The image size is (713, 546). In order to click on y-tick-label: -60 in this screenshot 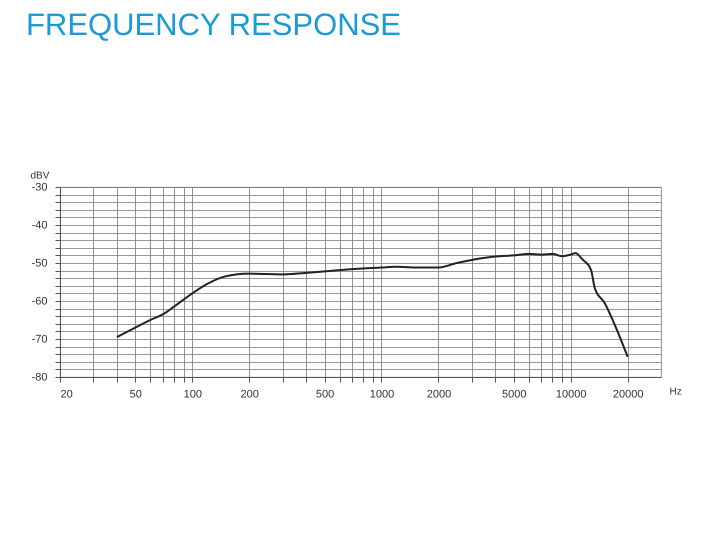, I will do `click(40, 302)`.